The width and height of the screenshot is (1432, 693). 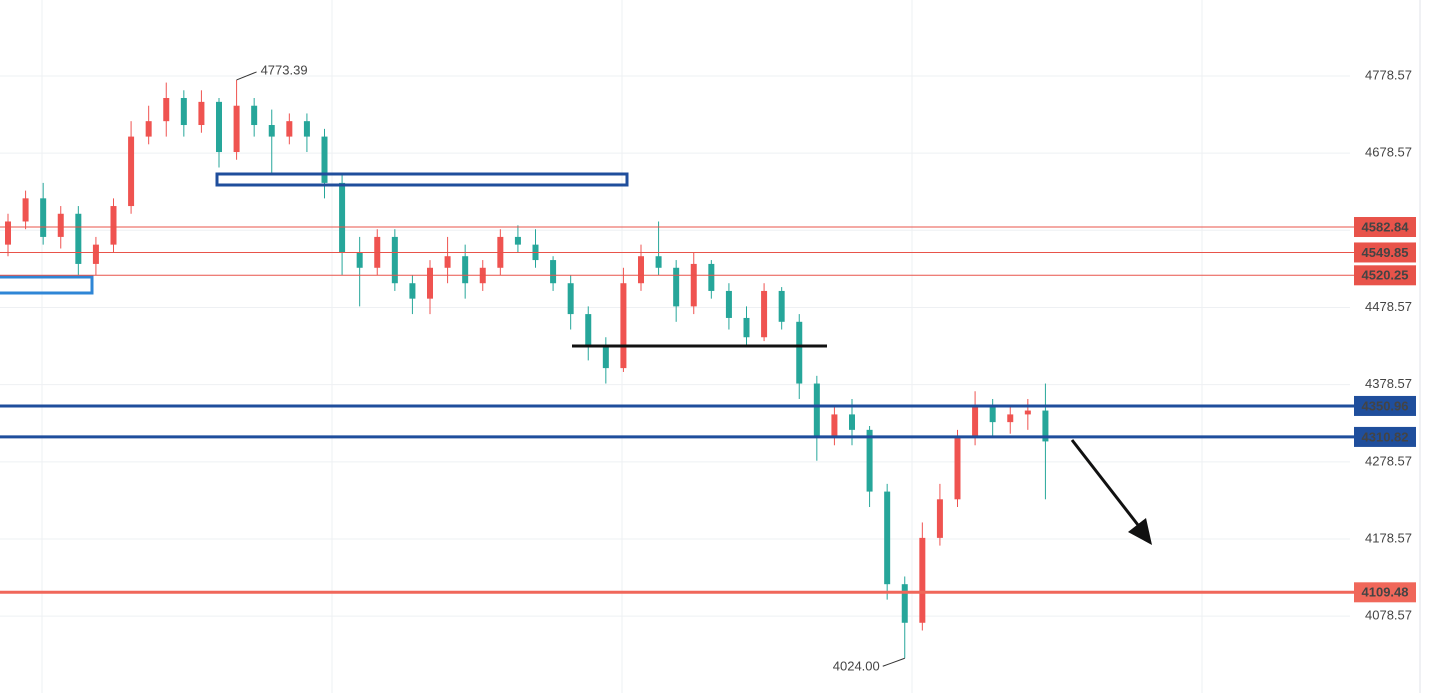 I want to click on y-tick-label: 4178.57, so click(x=1388, y=537).